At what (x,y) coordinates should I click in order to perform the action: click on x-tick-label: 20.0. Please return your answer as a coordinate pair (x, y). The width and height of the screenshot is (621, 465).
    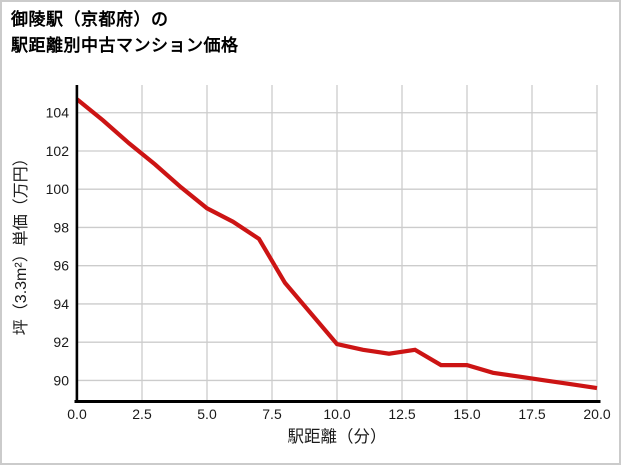
    Looking at the image, I should click on (596, 414).